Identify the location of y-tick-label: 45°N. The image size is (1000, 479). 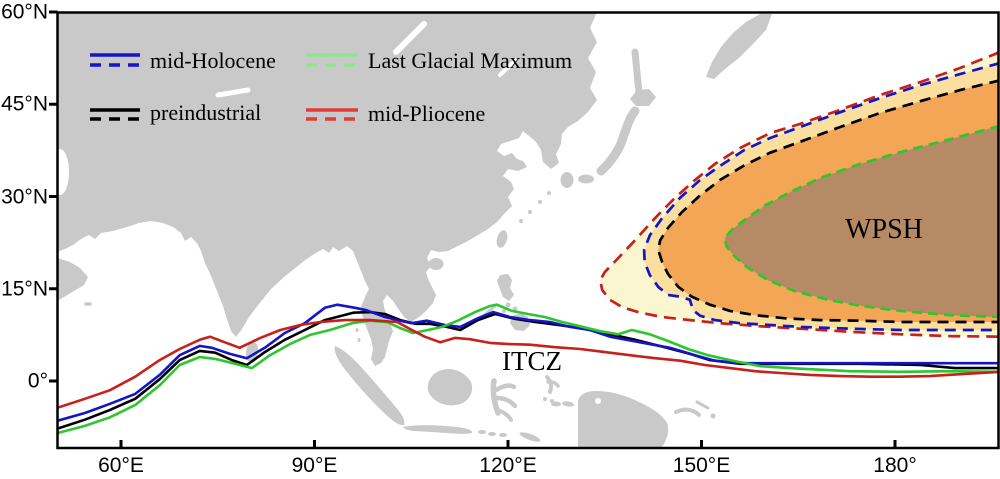
(24, 104).